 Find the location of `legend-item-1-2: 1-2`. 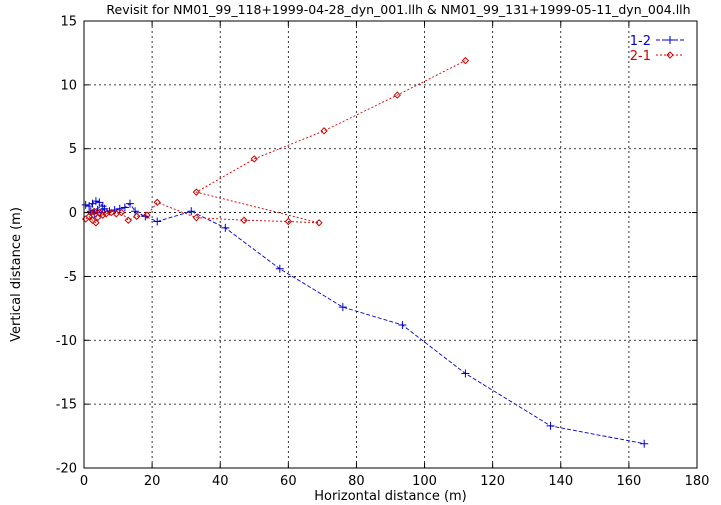

legend-item-1-2: 1-2 is located at coordinates (657, 41).